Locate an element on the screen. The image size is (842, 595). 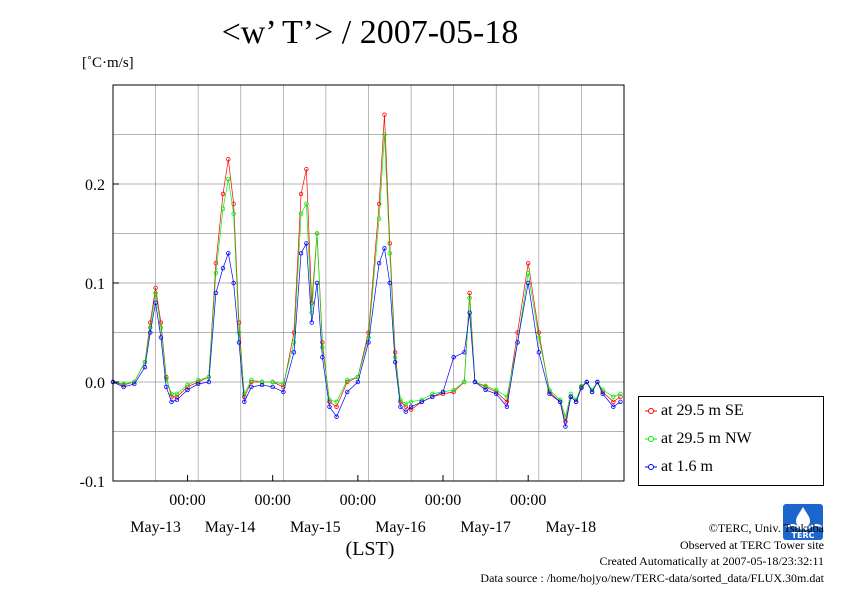
x-tick-date: May-14 is located at coordinates (230, 527).